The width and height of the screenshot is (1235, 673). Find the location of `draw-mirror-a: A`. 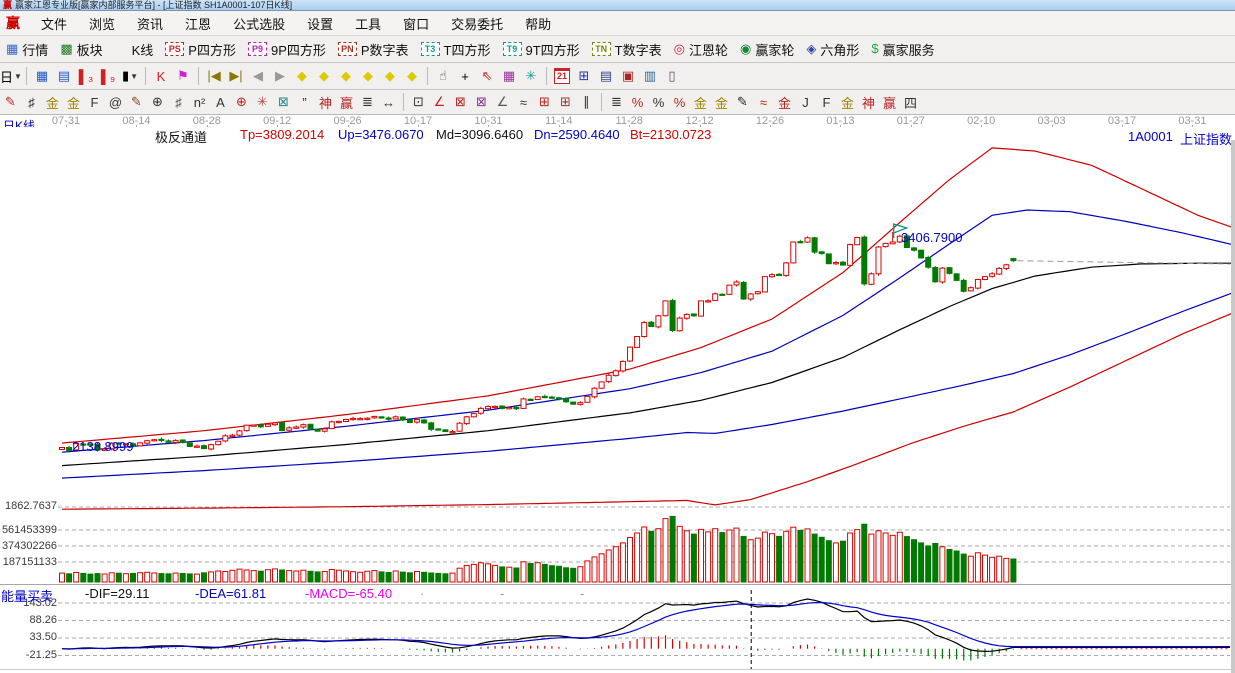

draw-mirror-a: A is located at coordinates (220, 102).